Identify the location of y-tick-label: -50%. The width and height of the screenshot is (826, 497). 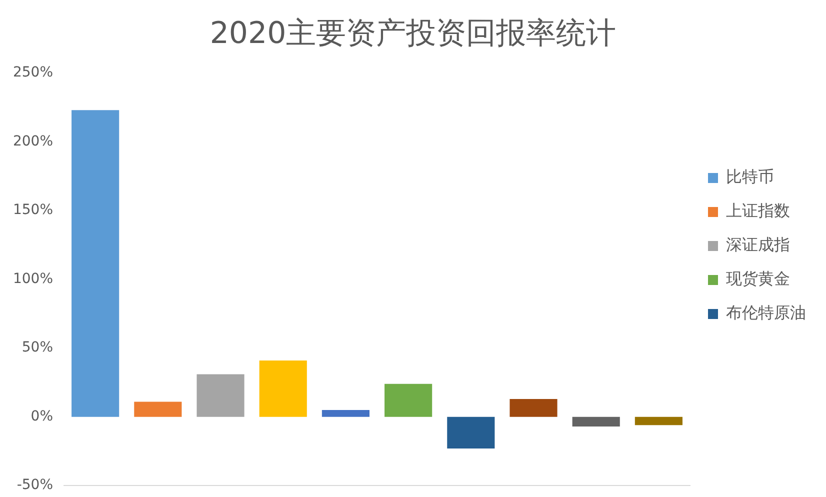
(35, 485).